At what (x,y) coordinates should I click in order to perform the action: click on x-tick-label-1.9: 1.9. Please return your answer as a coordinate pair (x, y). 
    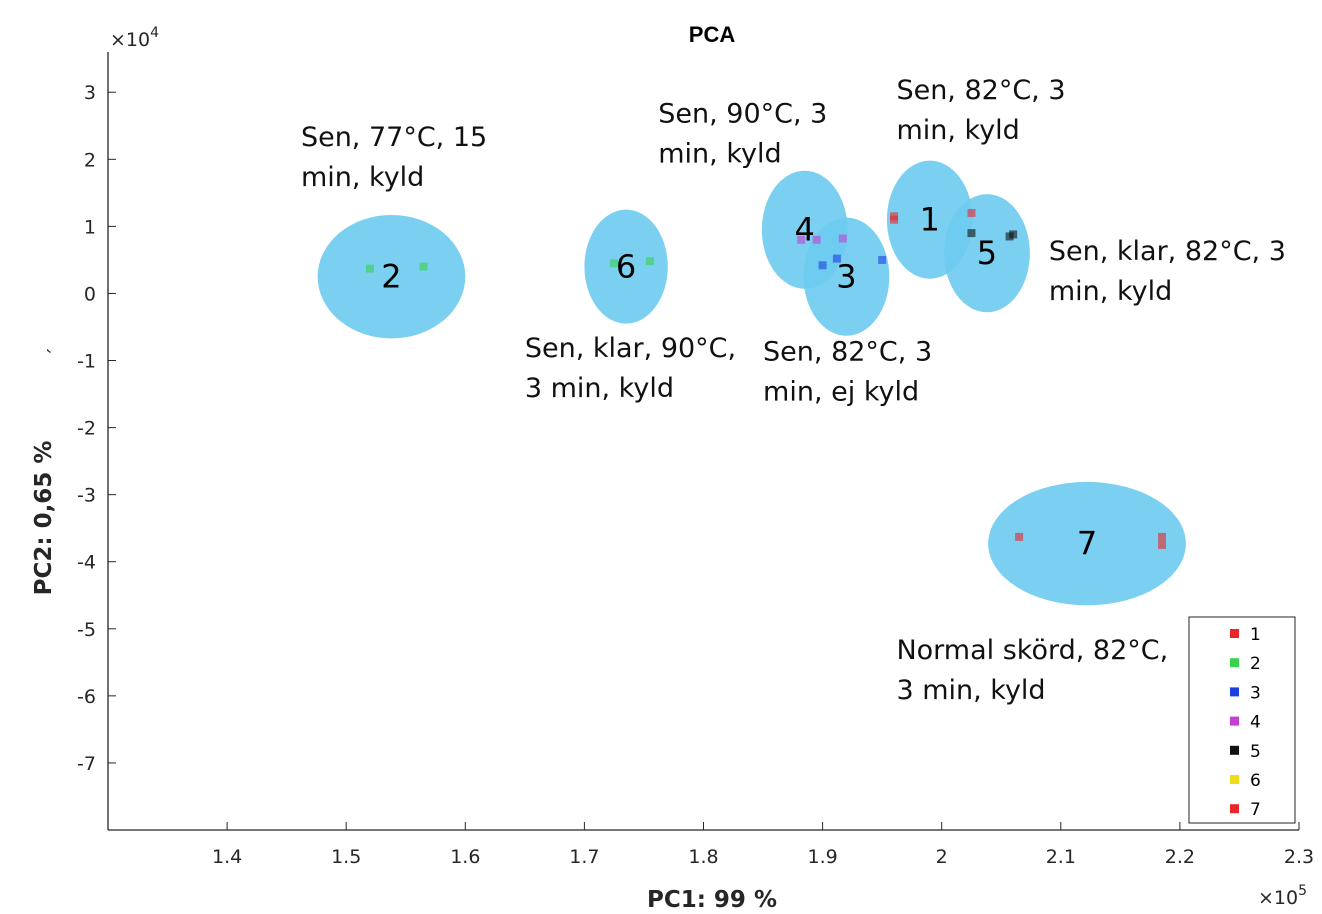
    Looking at the image, I should click on (822, 857).